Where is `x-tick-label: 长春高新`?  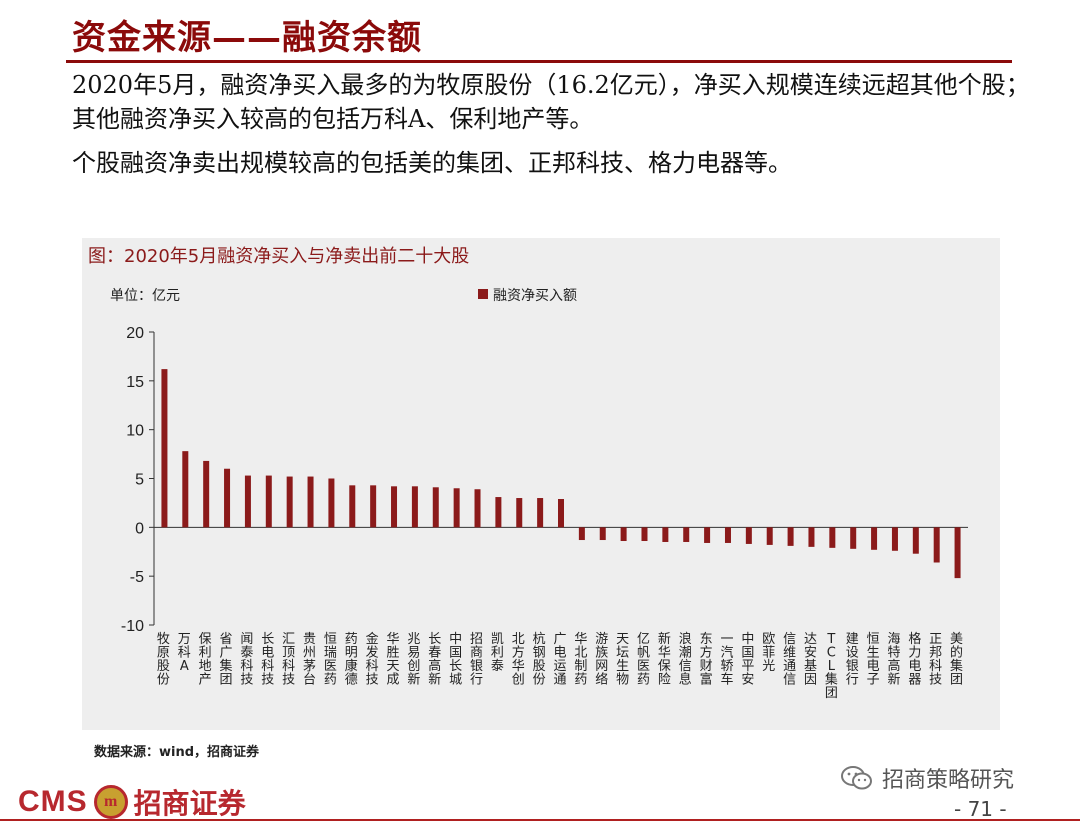
x-tick-label: 长春高新 is located at coordinates (434, 660).